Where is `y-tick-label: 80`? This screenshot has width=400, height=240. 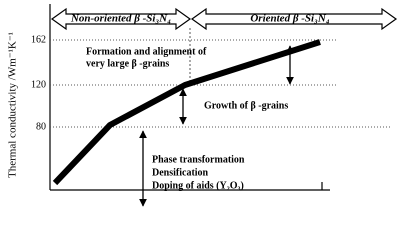 y-tick-label: 80 is located at coordinates (41, 126).